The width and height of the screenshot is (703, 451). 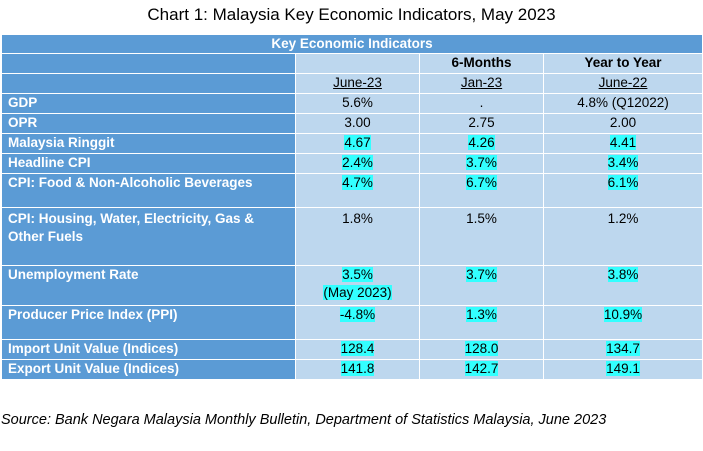 I want to click on row-label: OPR, so click(x=148, y=123).